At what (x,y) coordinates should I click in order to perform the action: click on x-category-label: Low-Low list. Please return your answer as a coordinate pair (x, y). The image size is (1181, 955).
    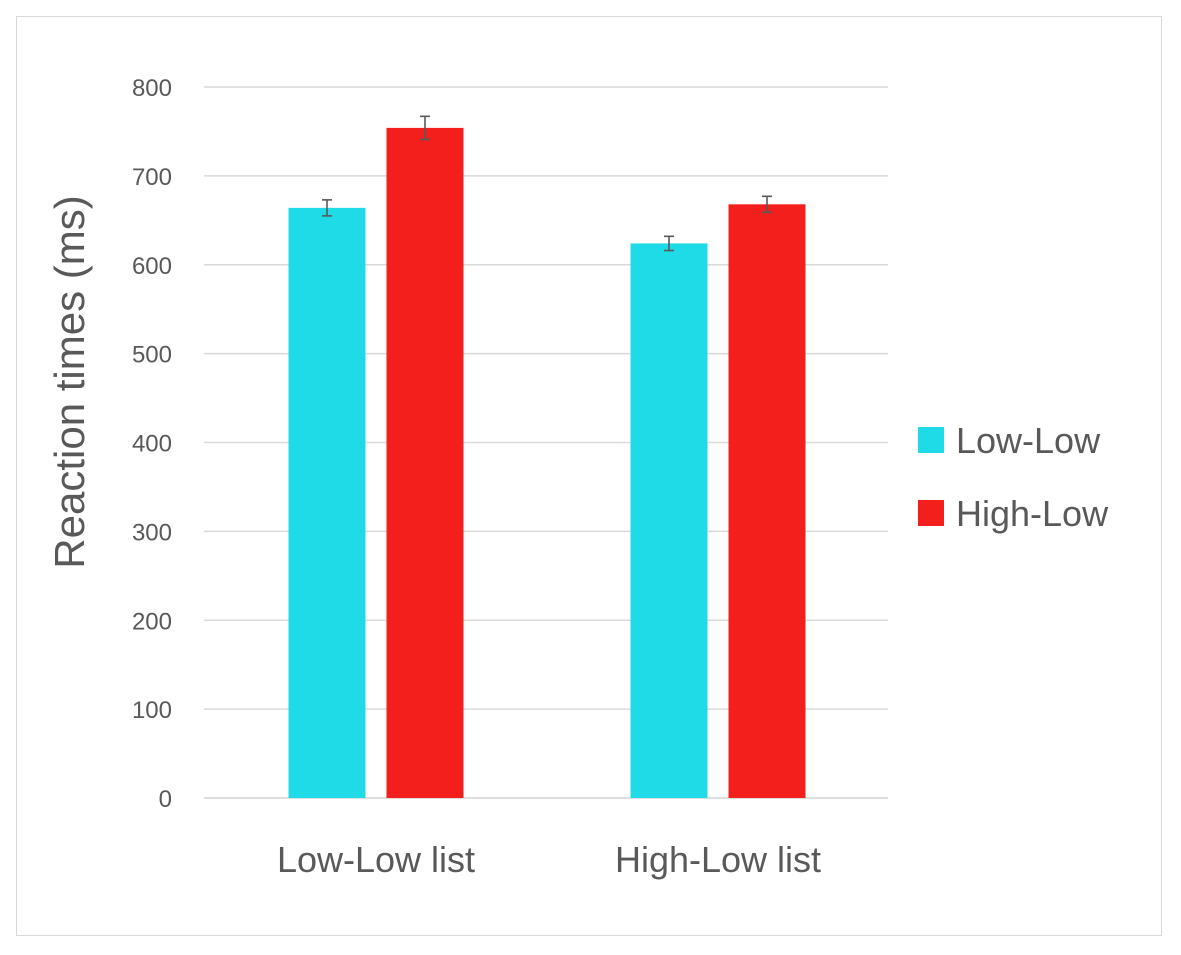
    Looking at the image, I should click on (376, 859).